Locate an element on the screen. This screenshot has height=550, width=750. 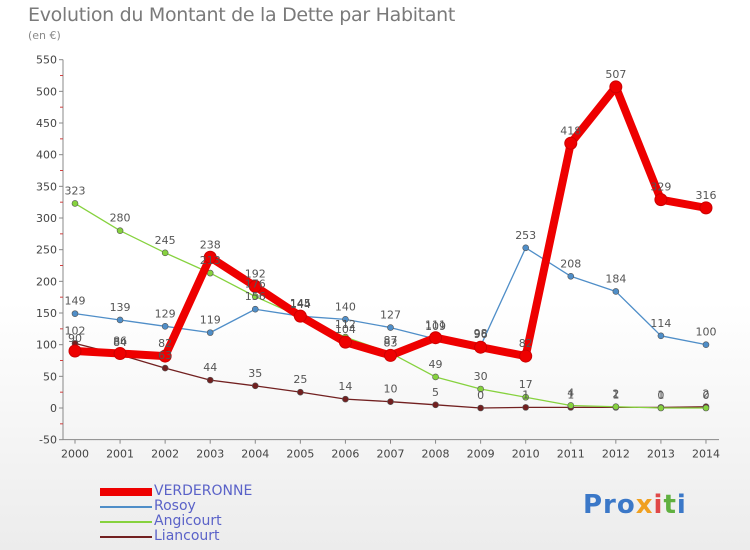
x-tick-label: 2009 is located at coordinates (481, 454).